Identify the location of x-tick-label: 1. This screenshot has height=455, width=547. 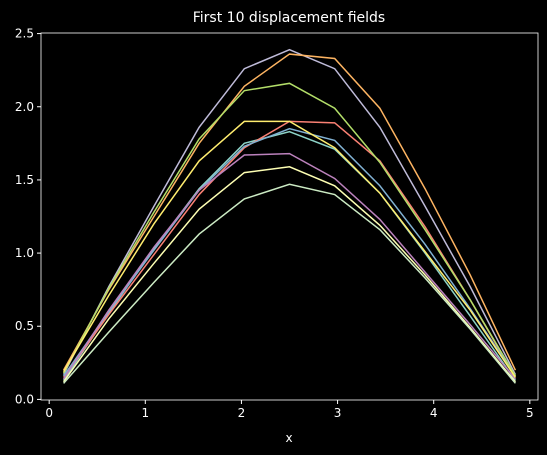
(145, 413).